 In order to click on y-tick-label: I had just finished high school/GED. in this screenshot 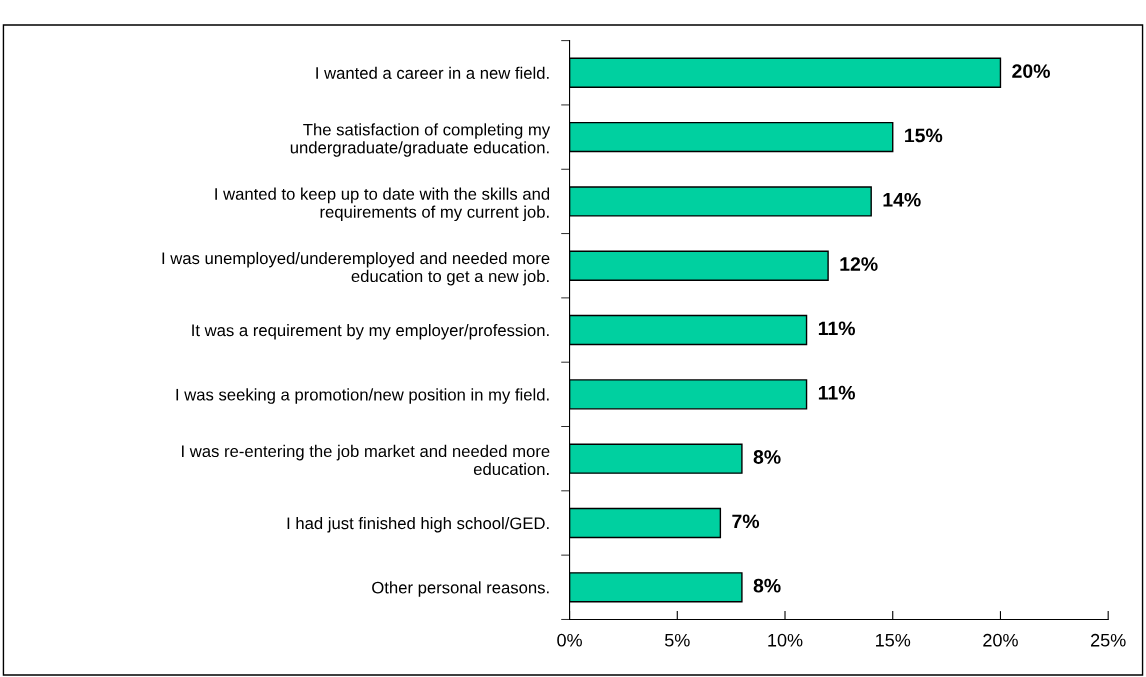, I will do `click(418, 524)`.